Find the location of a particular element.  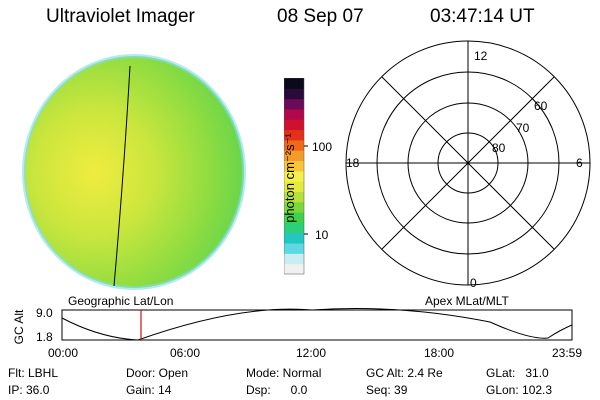

time-tick-2359: 23:59 is located at coordinates (567, 353).